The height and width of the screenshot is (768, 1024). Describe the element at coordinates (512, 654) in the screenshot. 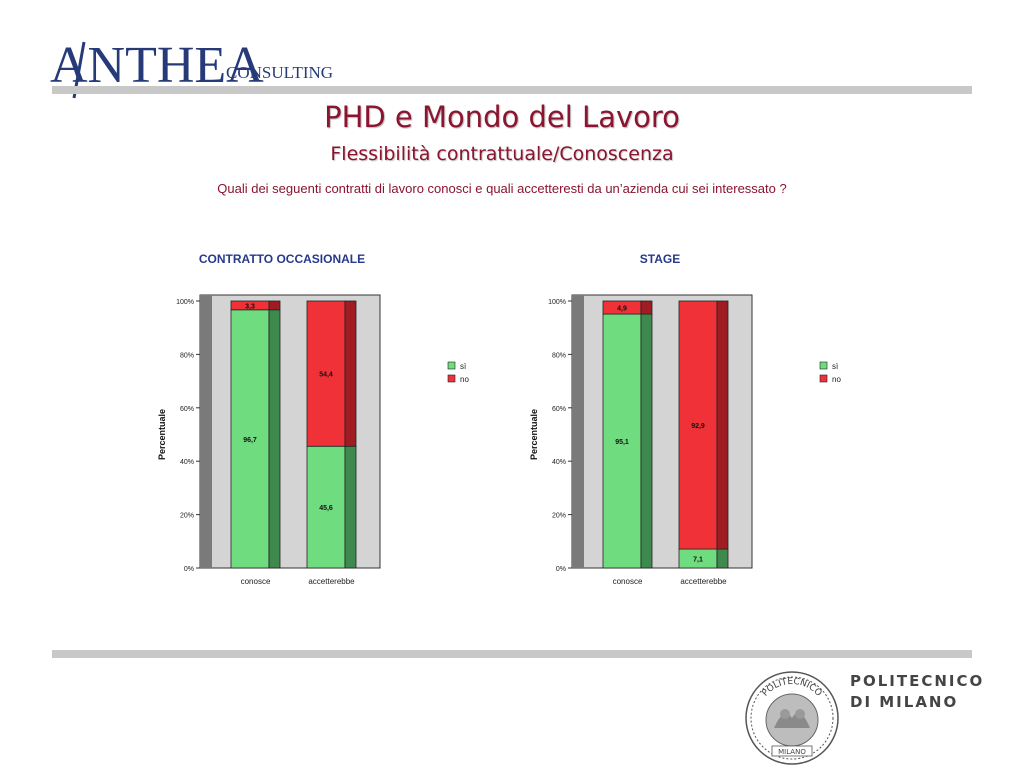

I see `bottom-divider` at that location.